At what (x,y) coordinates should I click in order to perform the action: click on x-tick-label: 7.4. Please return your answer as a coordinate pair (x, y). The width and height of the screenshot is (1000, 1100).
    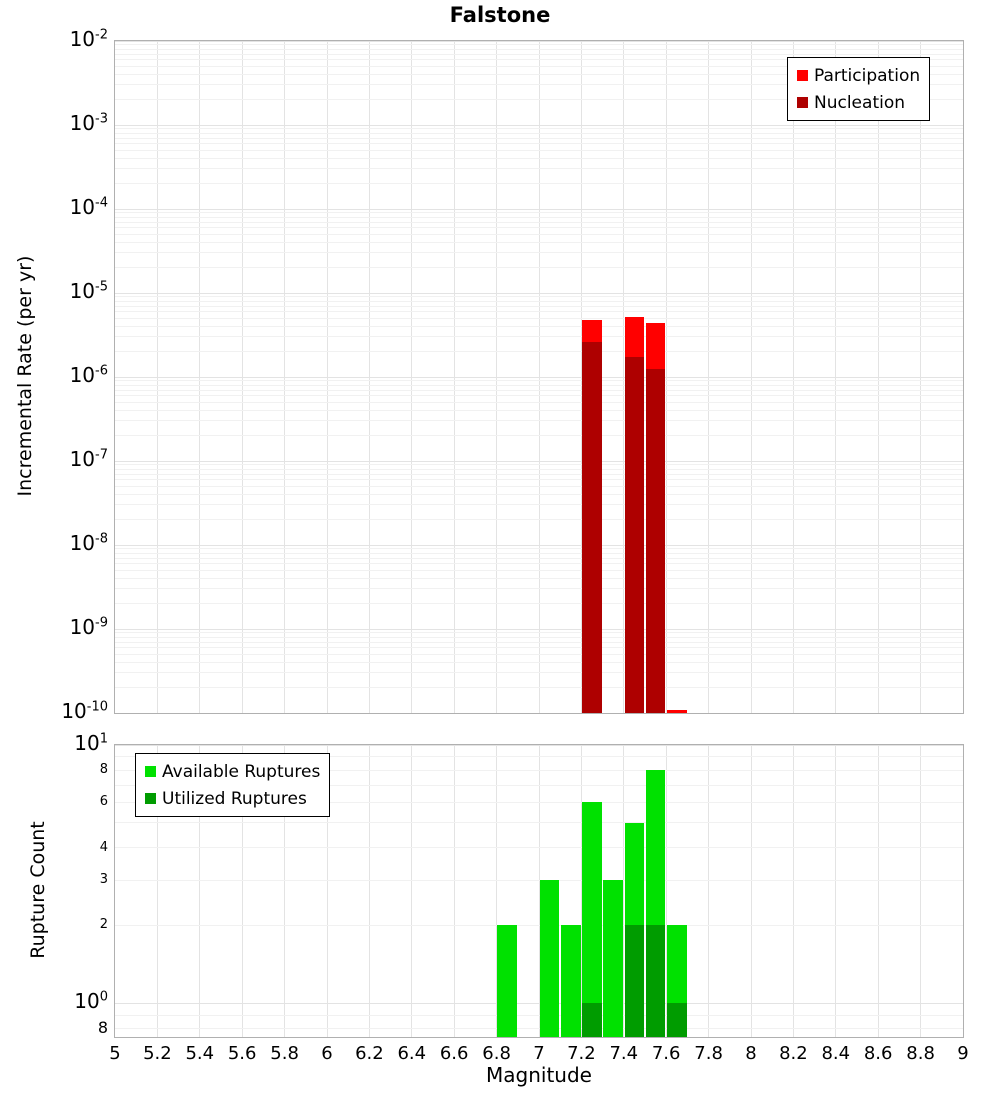
    Looking at the image, I should click on (624, 1053).